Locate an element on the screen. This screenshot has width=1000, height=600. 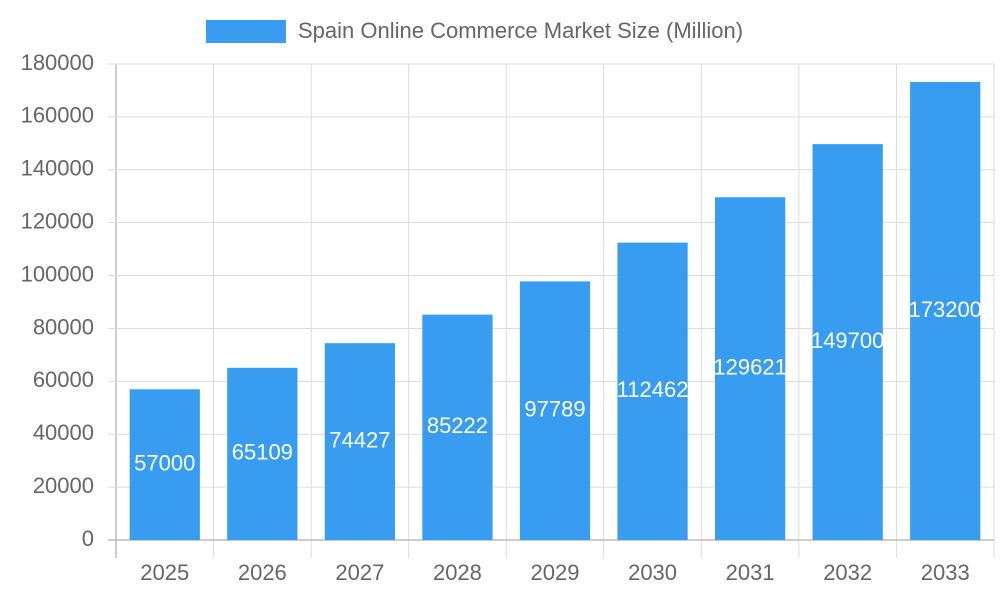
x-tick-label: 2033 is located at coordinates (945, 572).